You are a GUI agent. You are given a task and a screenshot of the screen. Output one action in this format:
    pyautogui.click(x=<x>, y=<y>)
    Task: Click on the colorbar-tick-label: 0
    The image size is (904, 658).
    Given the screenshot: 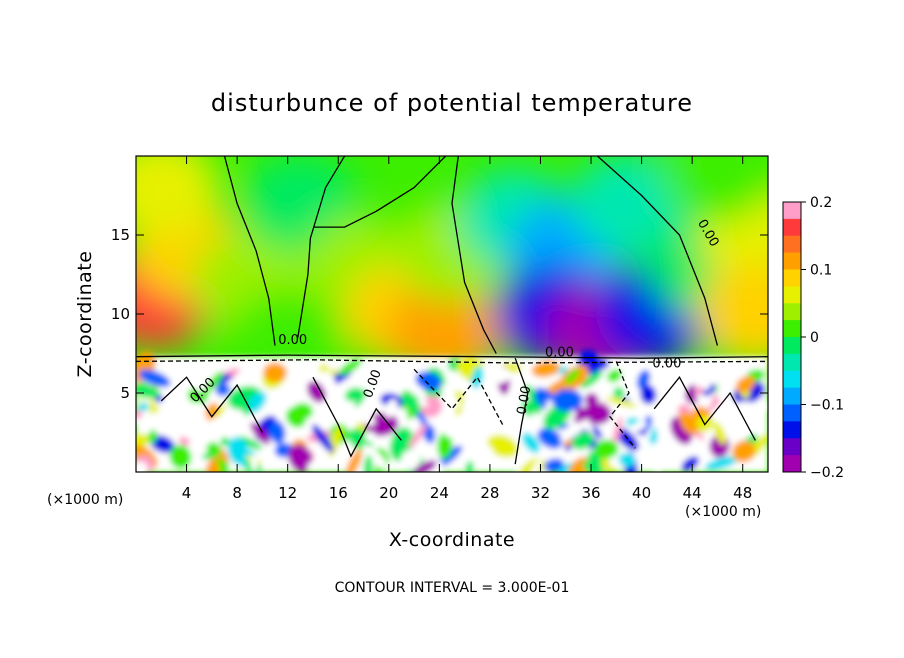 What is the action you would take?
    pyautogui.click(x=814, y=338)
    